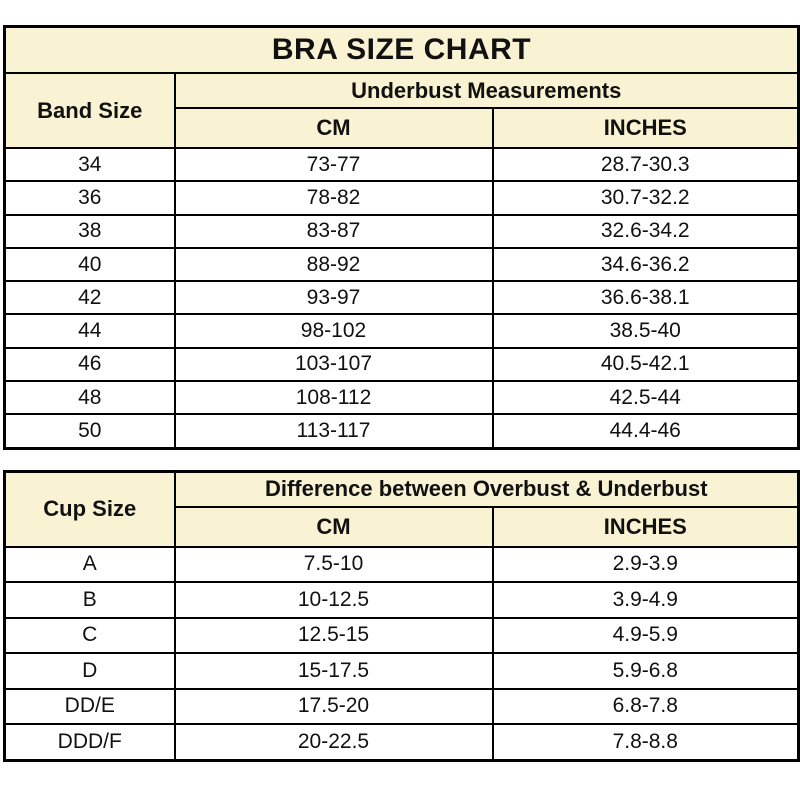 The height and width of the screenshot is (800, 800). I want to click on band-size-value: 40, so click(89, 264).